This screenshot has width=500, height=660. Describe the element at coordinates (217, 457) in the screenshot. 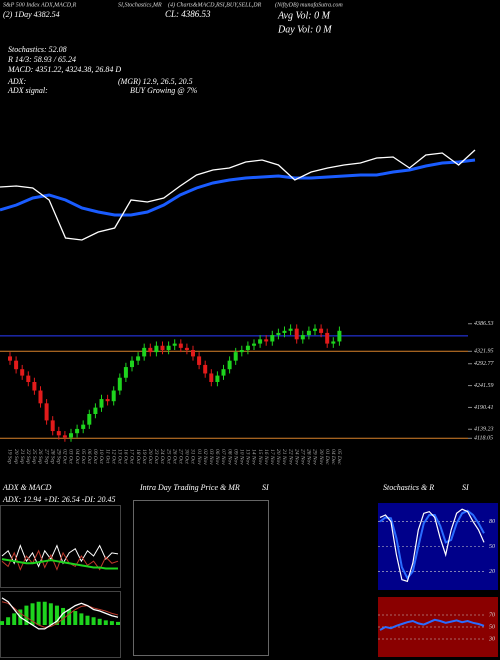

I see `date-label: 06 Nov` at that location.